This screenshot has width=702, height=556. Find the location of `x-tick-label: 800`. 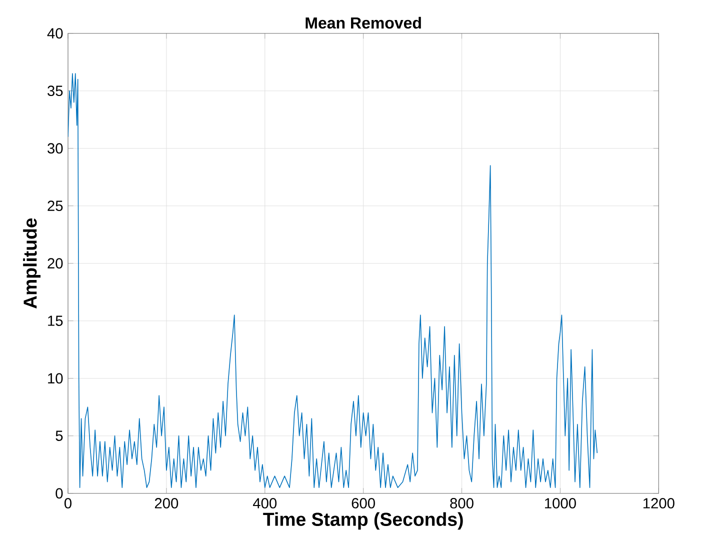

x-tick-label: 800 is located at coordinates (462, 503).